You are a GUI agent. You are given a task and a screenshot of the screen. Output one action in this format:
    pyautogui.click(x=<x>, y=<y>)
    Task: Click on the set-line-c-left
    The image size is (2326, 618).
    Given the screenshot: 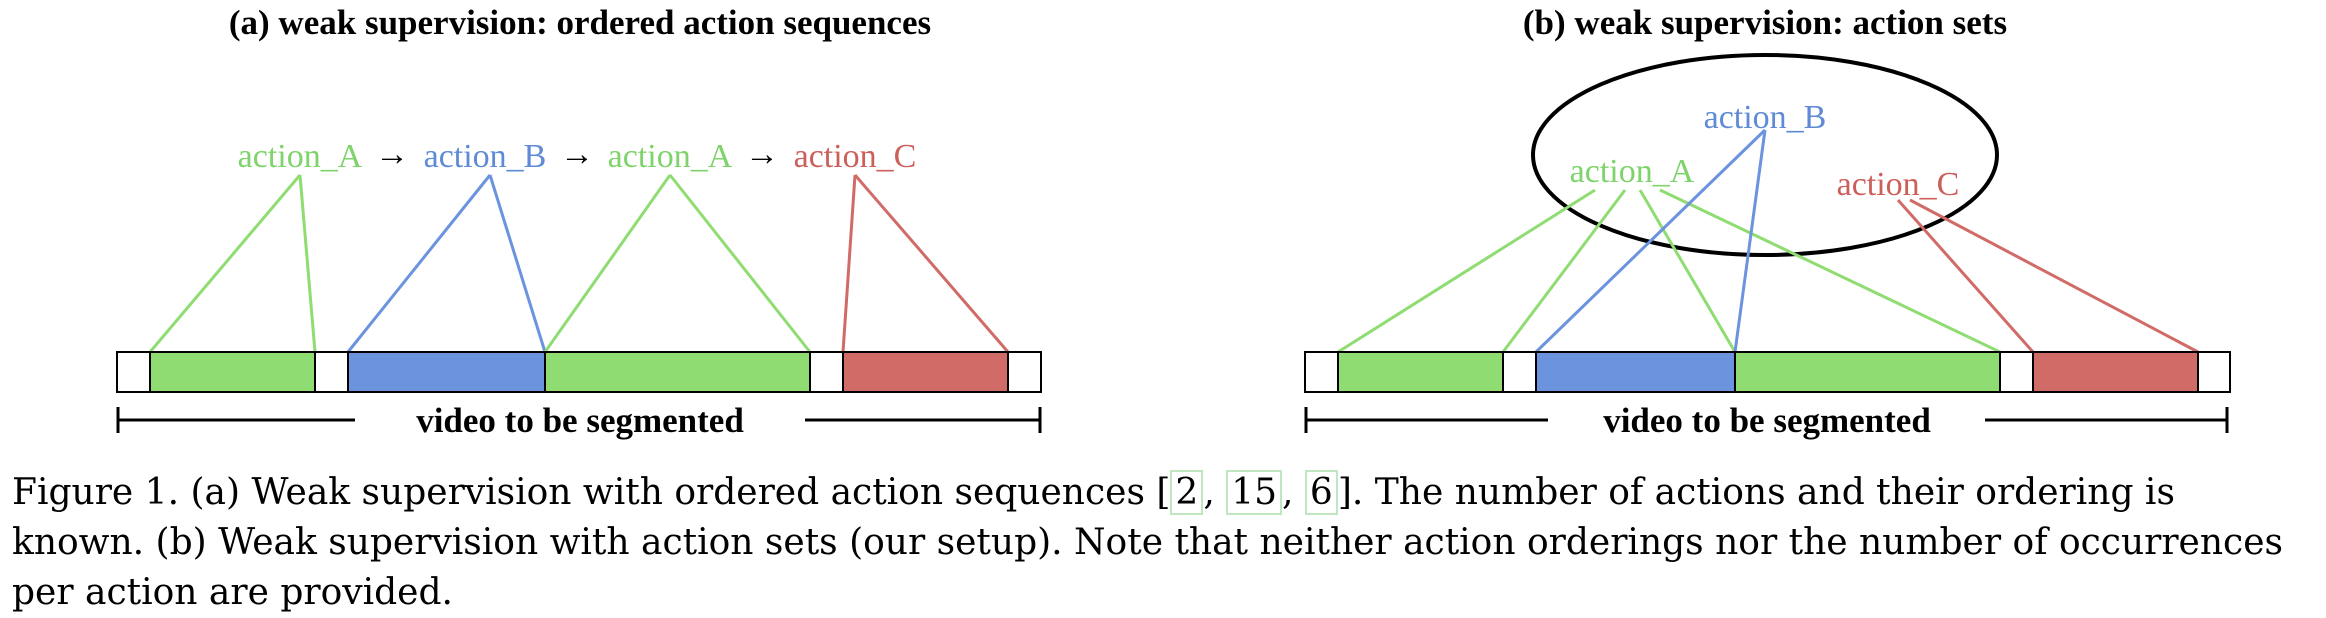 What is the action you would take?
    pyautogui.click(x=1965, y=276)
    